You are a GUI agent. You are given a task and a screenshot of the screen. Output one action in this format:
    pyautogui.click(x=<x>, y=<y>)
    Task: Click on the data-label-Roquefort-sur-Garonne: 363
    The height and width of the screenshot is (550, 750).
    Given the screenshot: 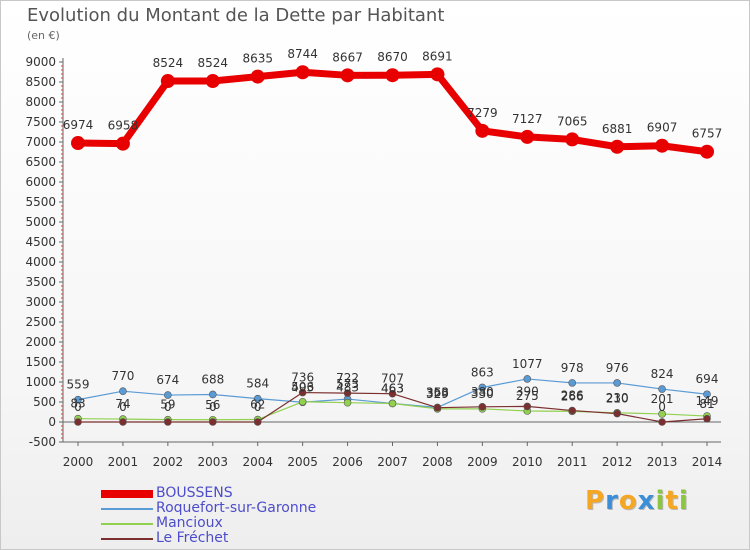 What is the action you would take?
    pyautogui.click(x=437, y=392)
    